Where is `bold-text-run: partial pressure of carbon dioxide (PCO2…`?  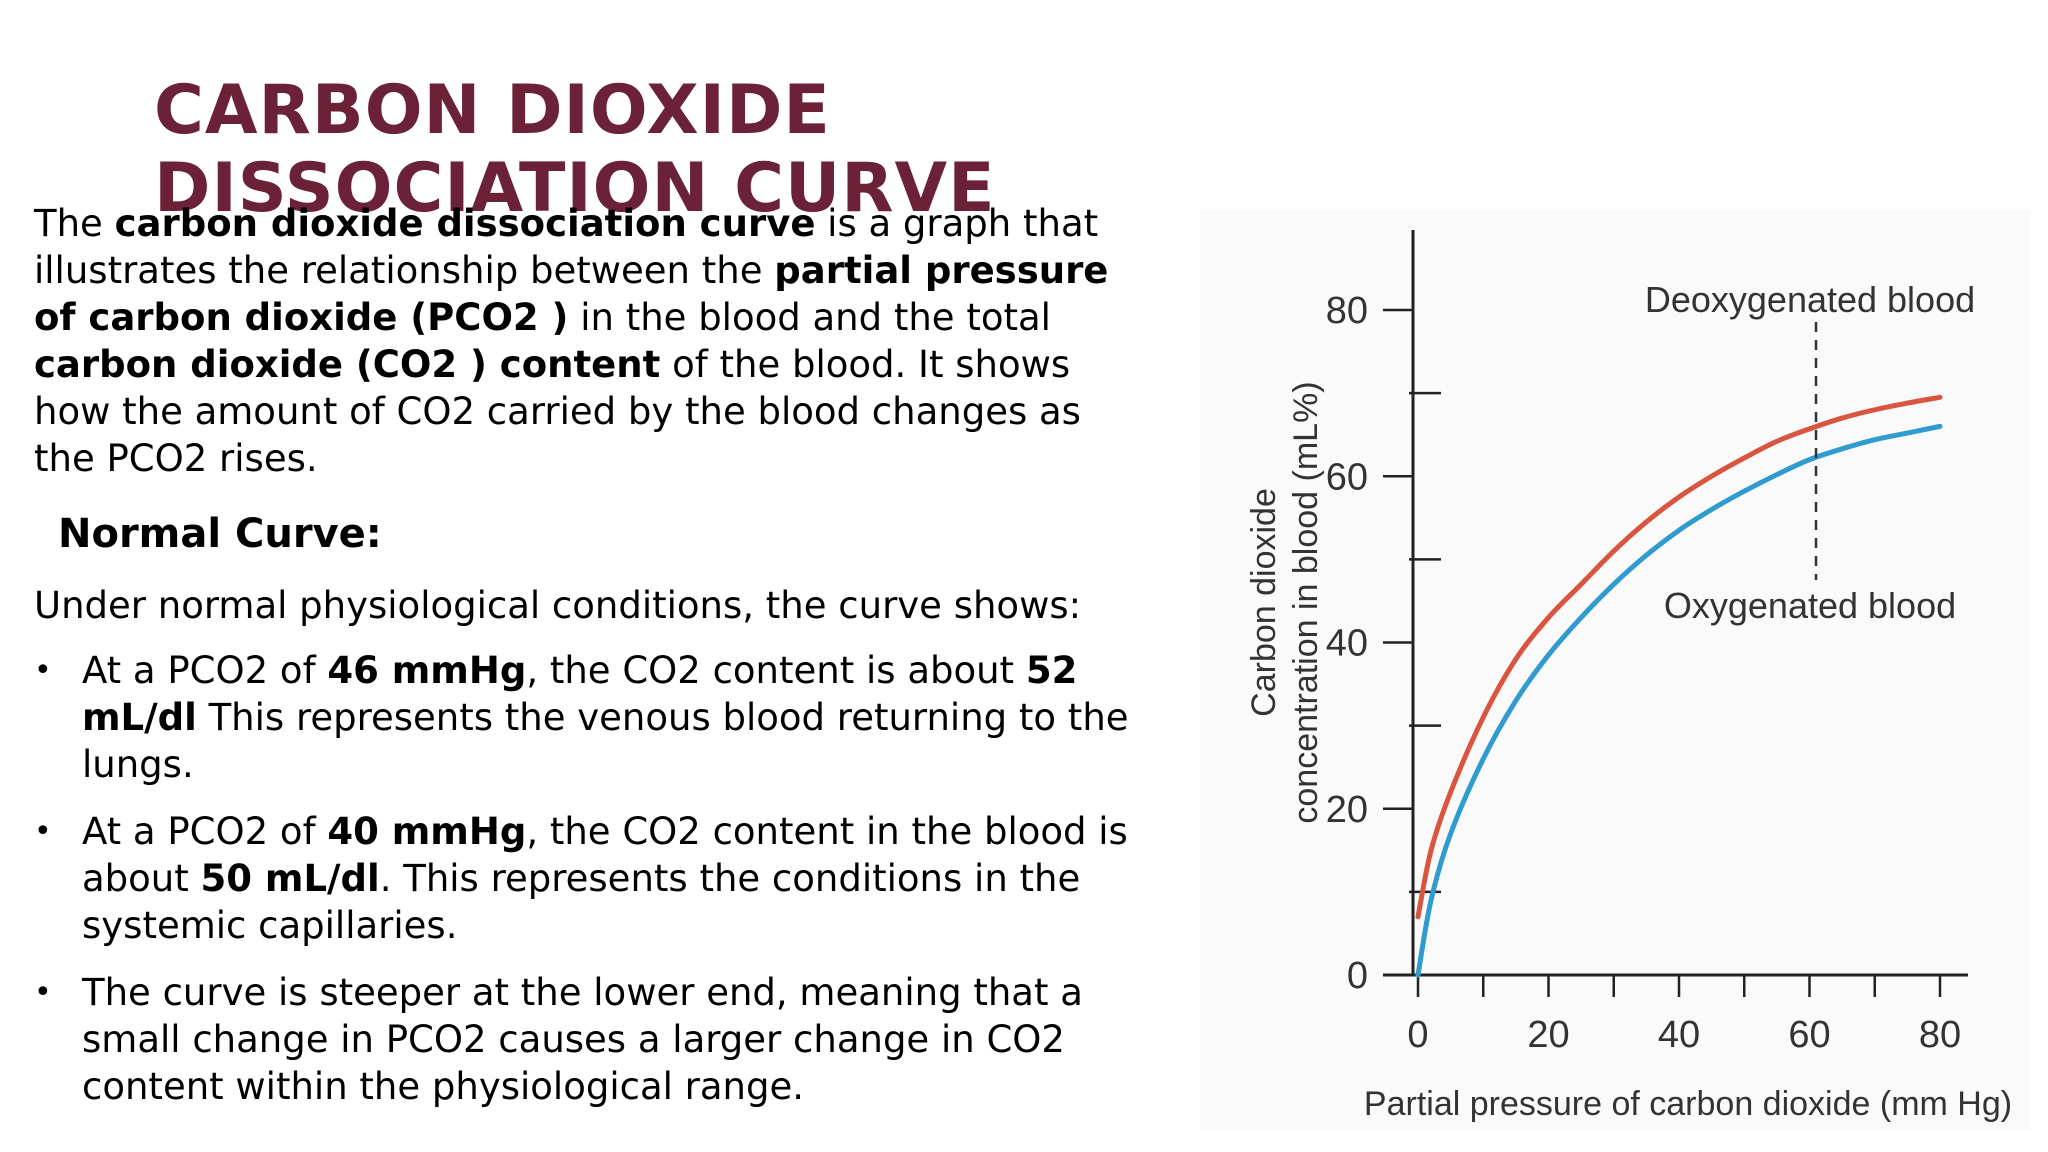
bold-text-run: partial pressure of carbon dioxide (PCO2… is located at coordinates (571, 294).